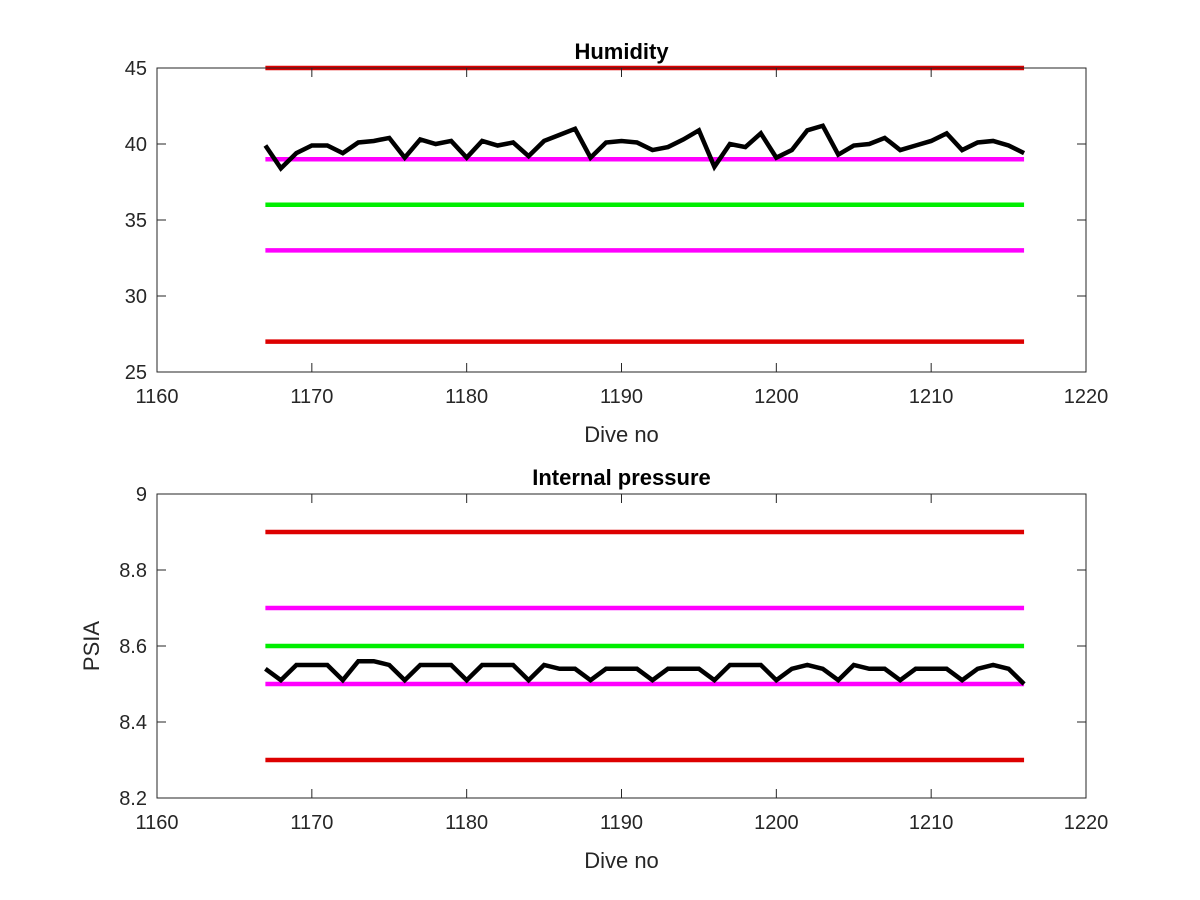 This screenshot has height=900, width=1200. I want to click on y-tick-label: 25, so click(136, 373).